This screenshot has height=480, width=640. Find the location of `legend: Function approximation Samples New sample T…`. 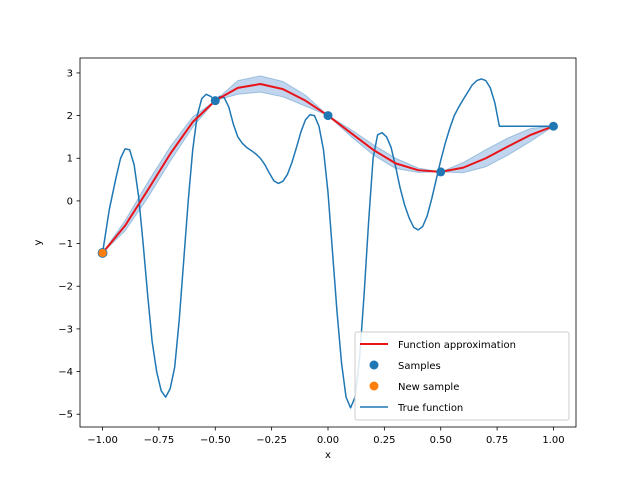

legend: Function approximation Samples New sample T… is located at coordinates (462, 376).